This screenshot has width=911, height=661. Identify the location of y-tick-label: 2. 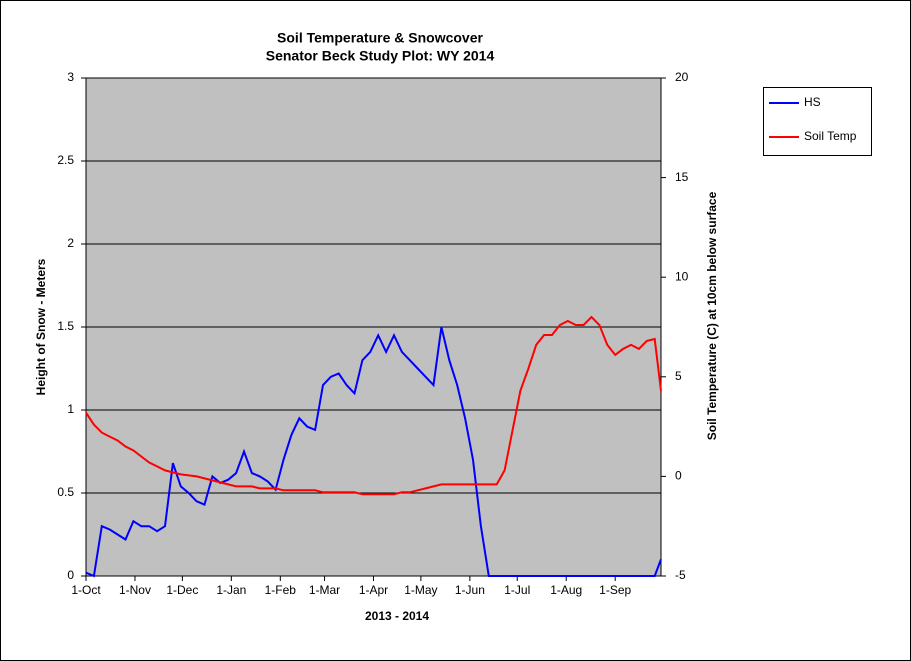
(70, 243).